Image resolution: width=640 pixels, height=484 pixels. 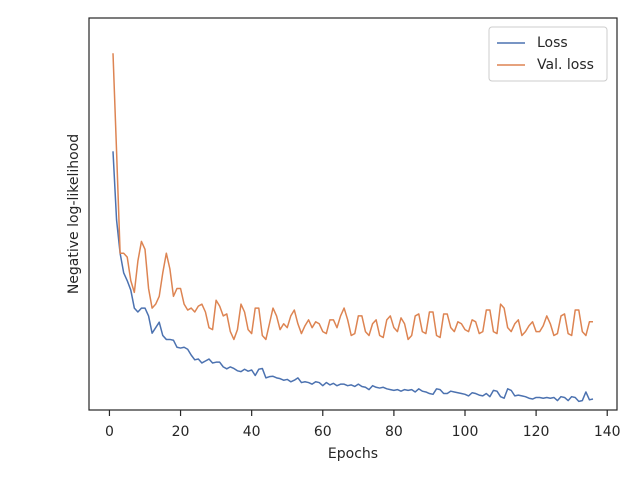 What do you see at coordinates (465, 432) in the screenshot?
I see `x-tick-label: 100` at bounding box center [465, 432].